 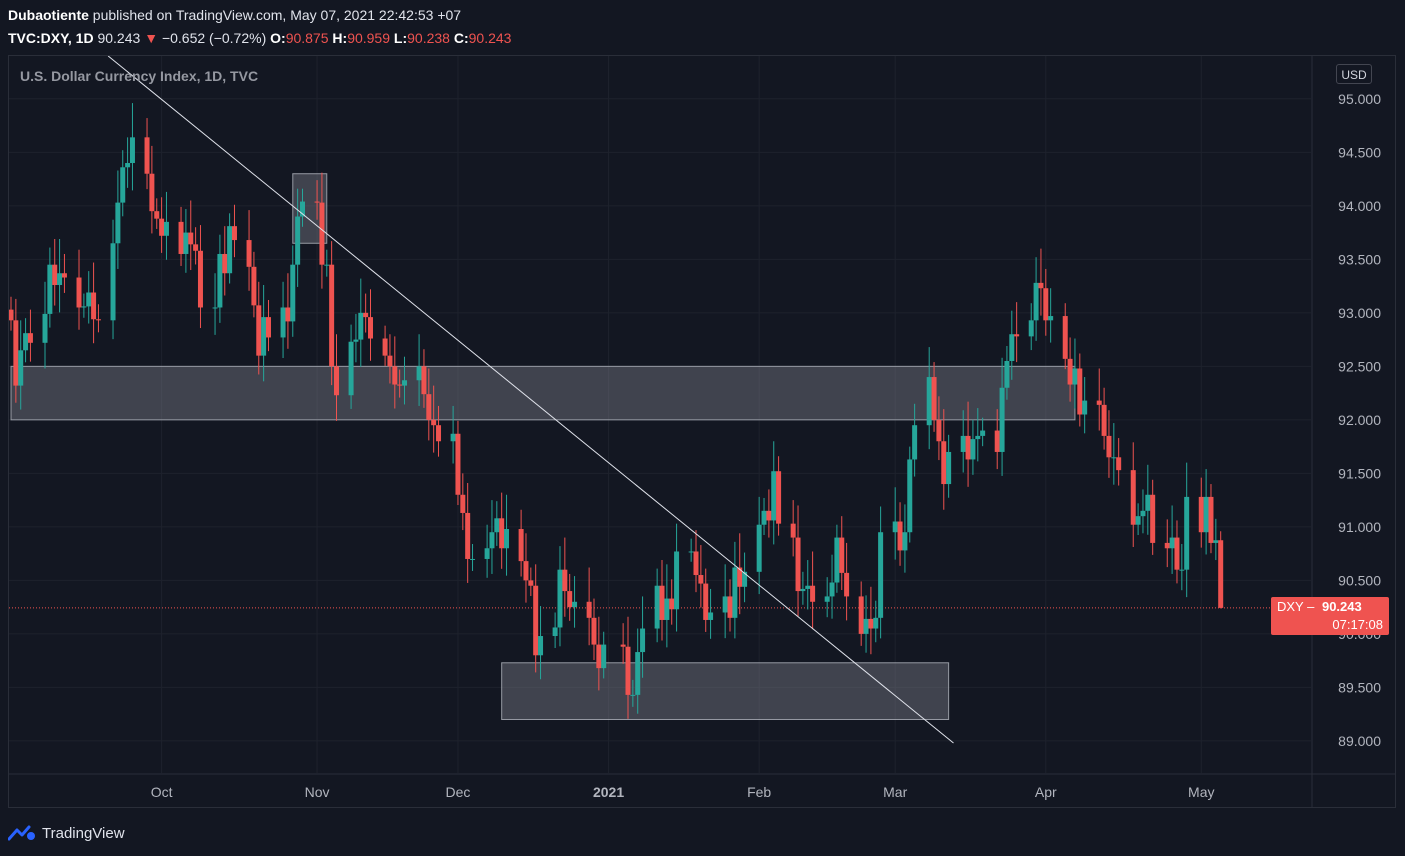 I want to click on price-tick-label: 92.500, so click(x=1359, y=366).